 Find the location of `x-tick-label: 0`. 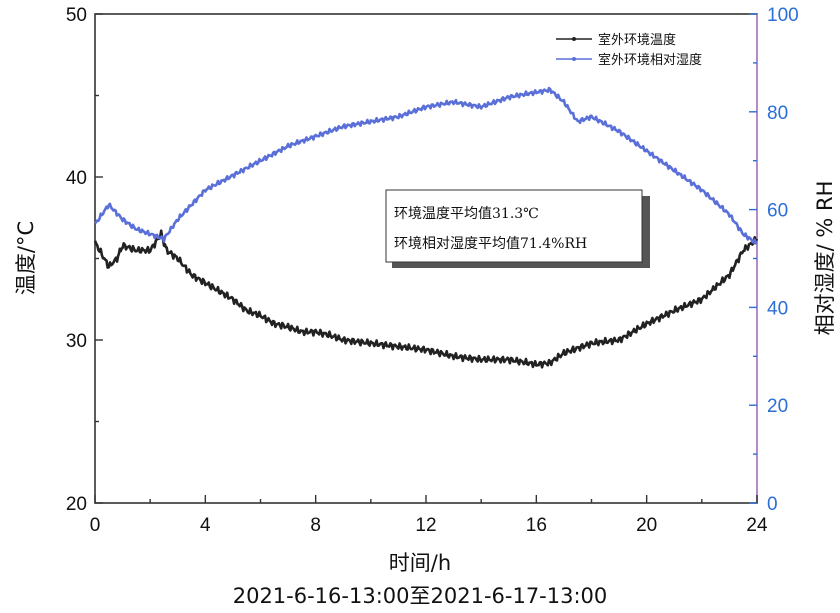

x-tick-label: 0 is located at coordinates (95, 525).